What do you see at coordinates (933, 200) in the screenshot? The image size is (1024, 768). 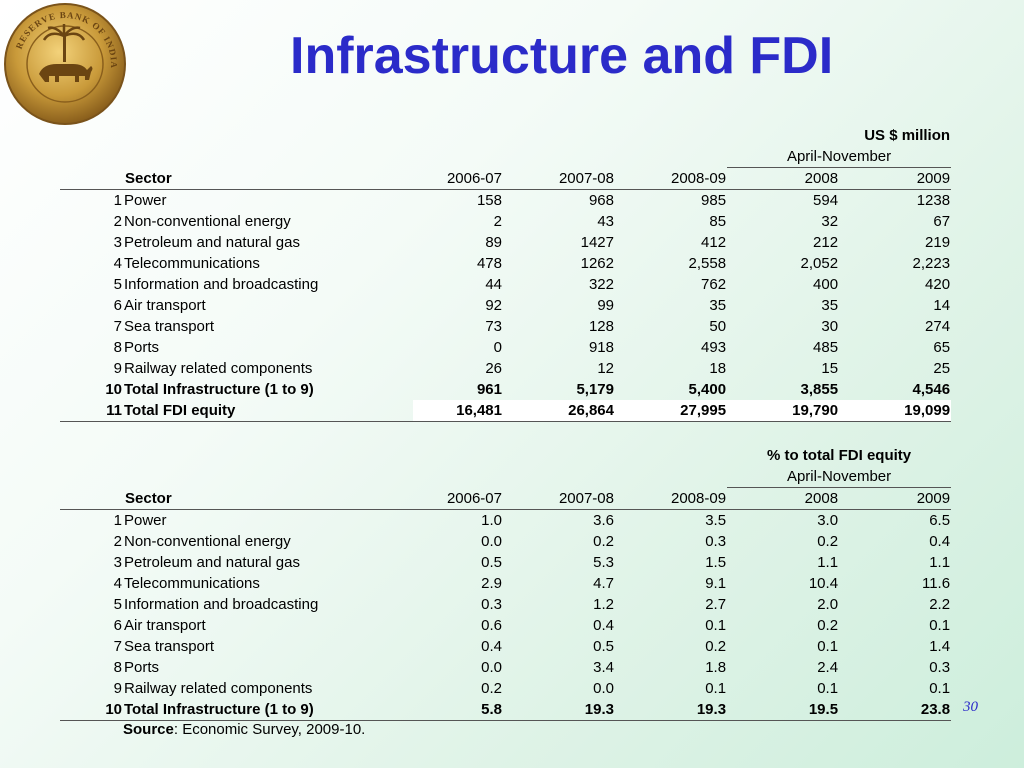 I see `value-cell: 1238` at bounding box center [933, 200].